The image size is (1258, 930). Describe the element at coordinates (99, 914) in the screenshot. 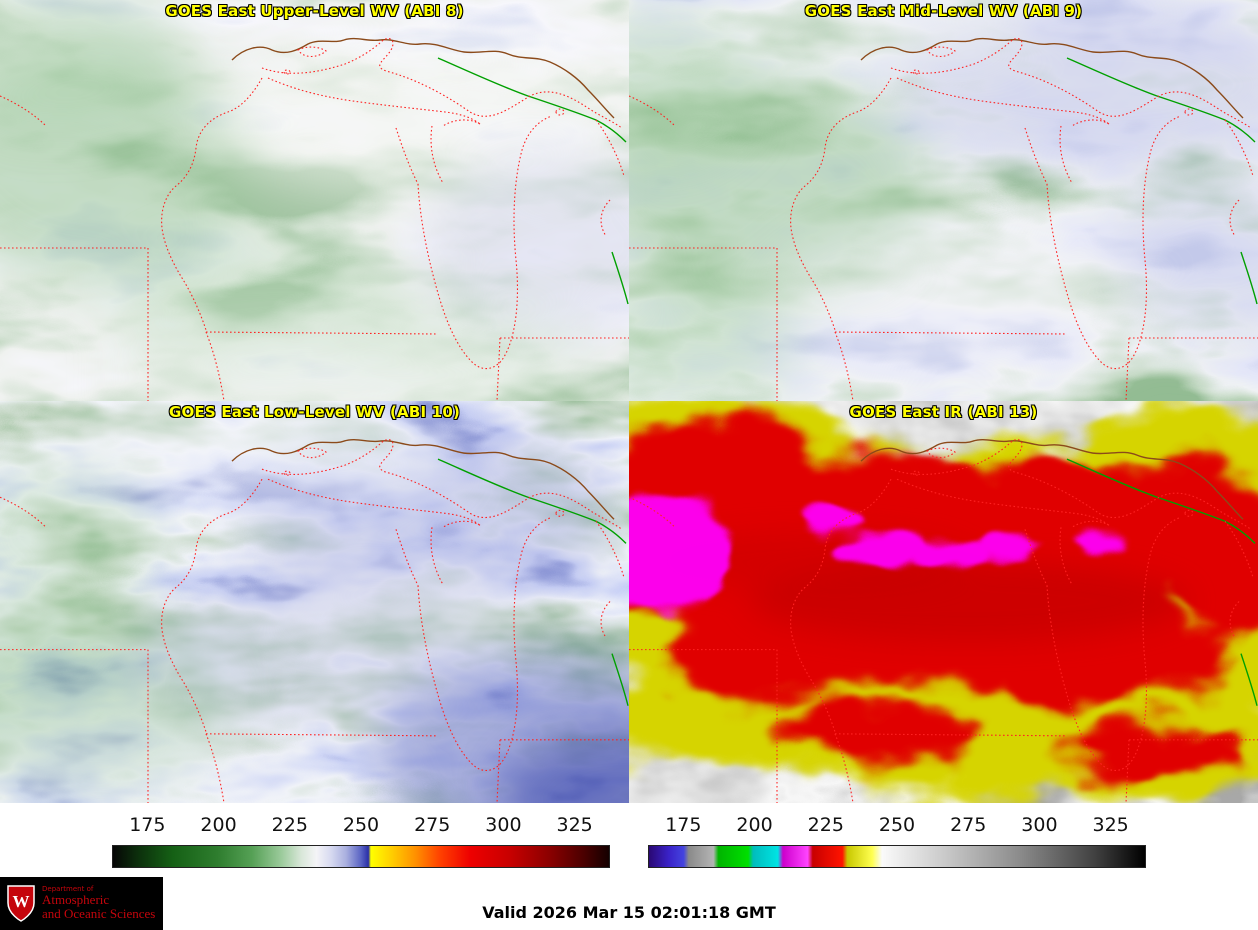

I see `logo-line-2: and Oceanic Sciences` at that location.